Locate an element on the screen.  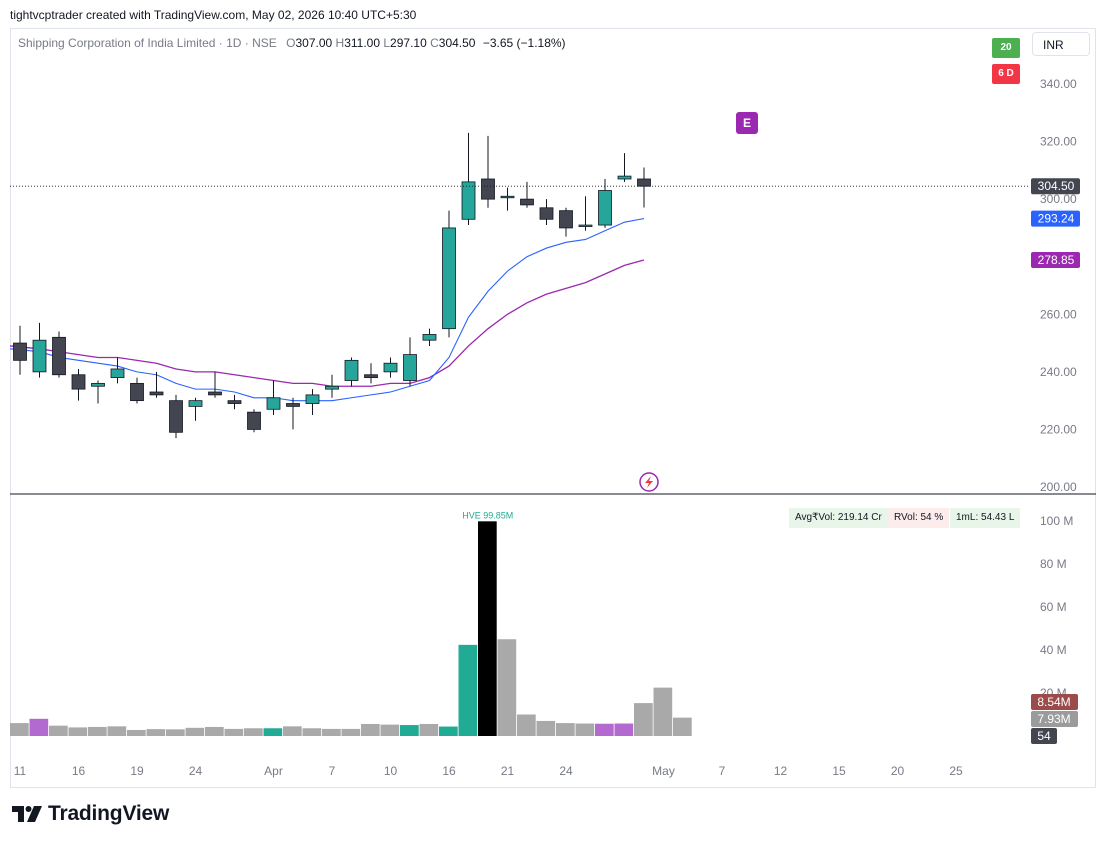
volume-avg-label-bg is located at coordinates (1054, 719).